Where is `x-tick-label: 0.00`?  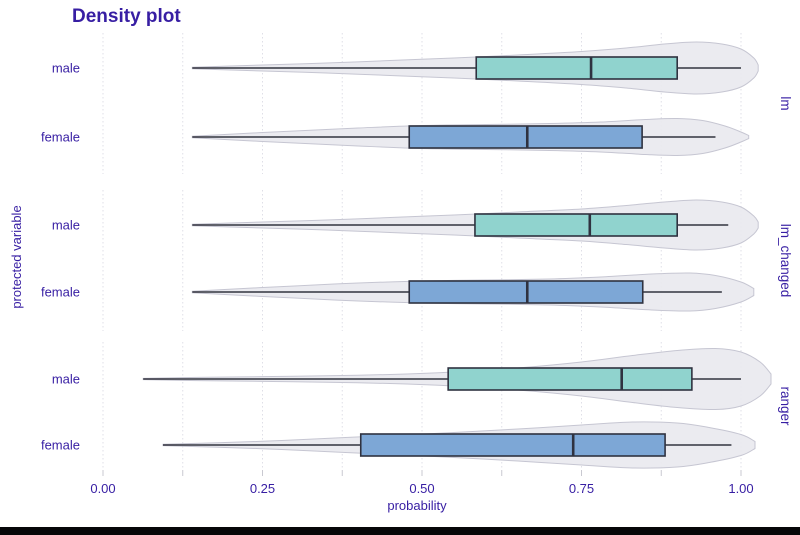
x-tick-label: 0.00 is located at coordinates (102, 488).